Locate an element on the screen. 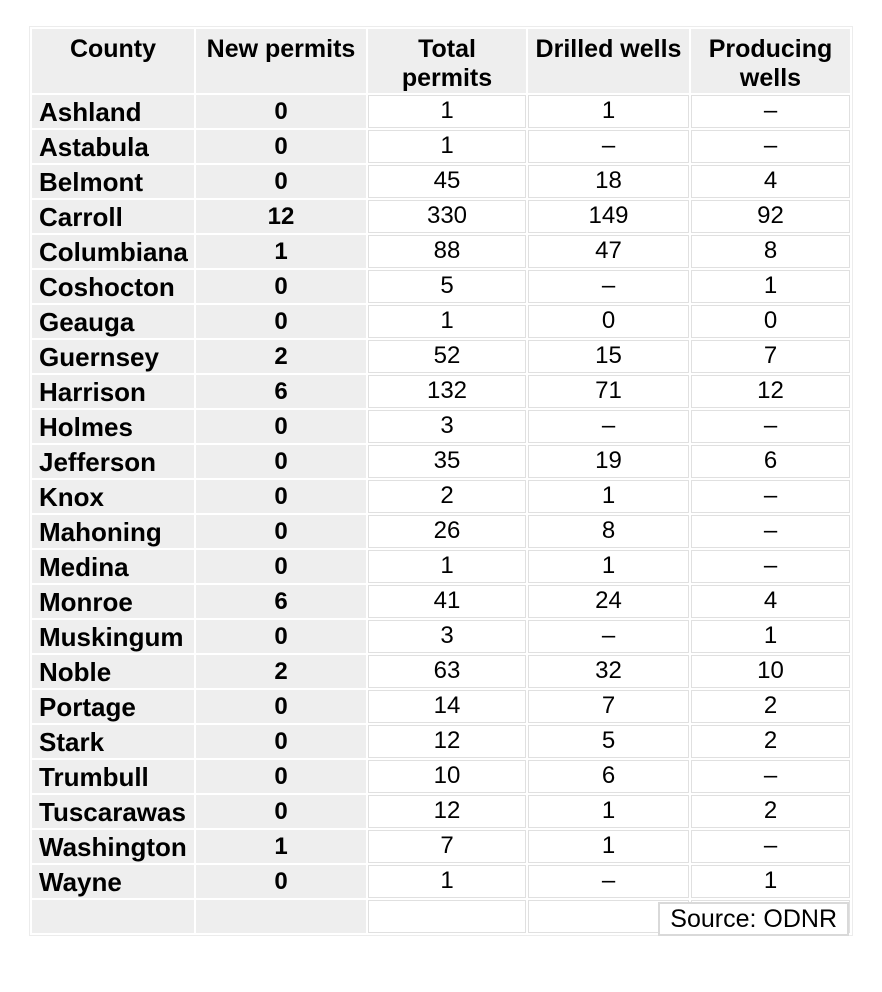 The width and height of the screenshot is (882, 992). county-cell: Stark is located at coordinates (113, 741).